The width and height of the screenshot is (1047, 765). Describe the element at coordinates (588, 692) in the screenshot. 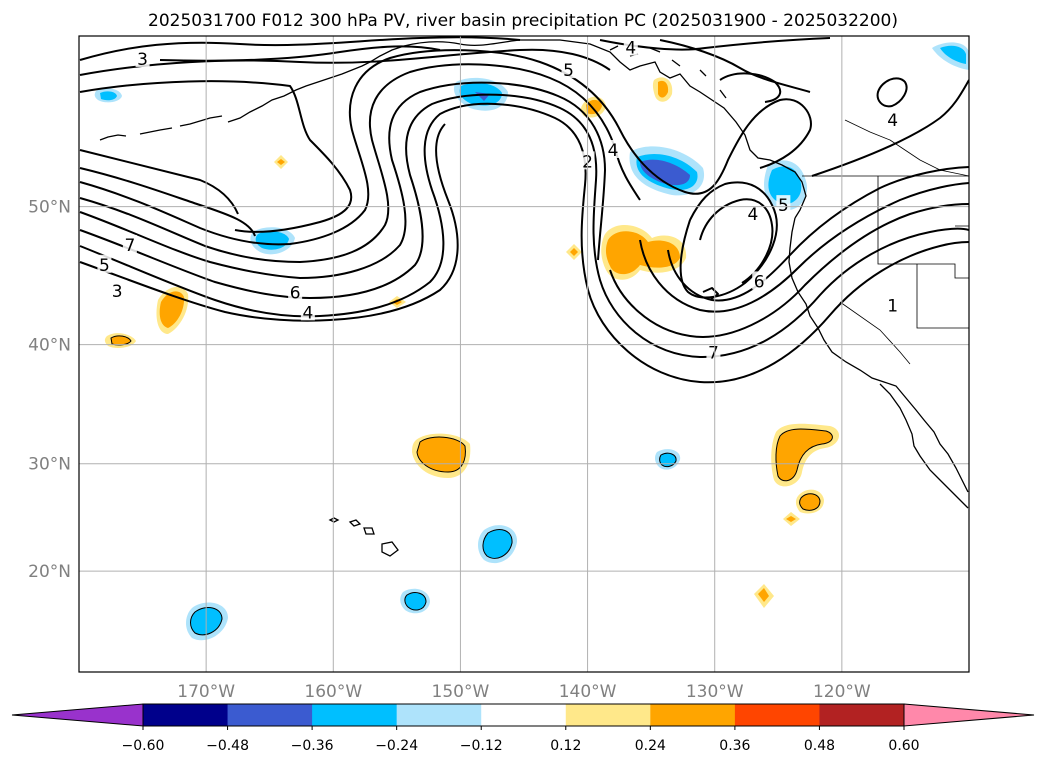

I see `lon-tick-label: 140°W` at that location.